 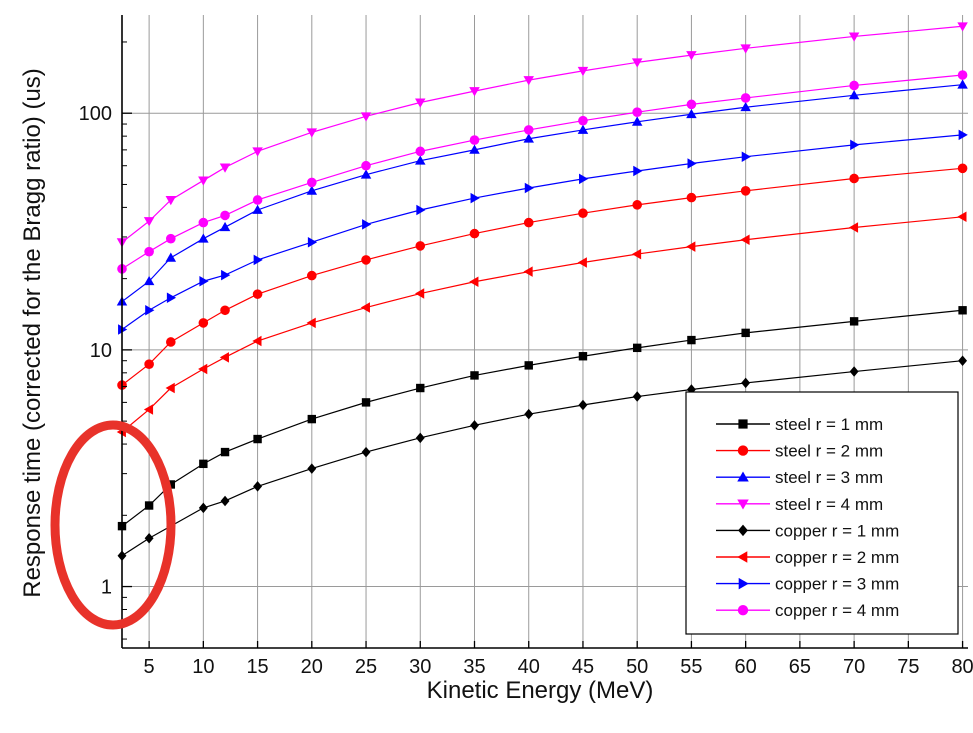 What do you see at coordinates (529, 667) in the screenshot?
I see `x-tick-label: 40` at bounding box center [529, 667].